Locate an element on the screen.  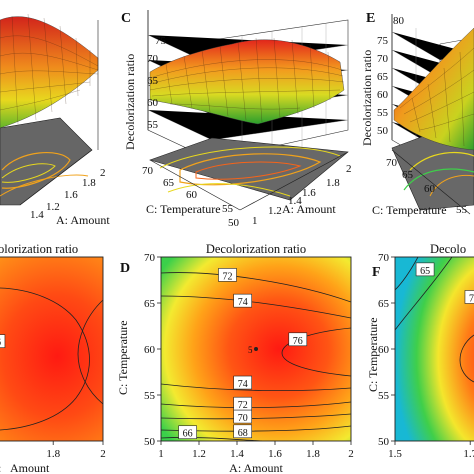
contour-label: 74 is located at coordinates (243, 302).